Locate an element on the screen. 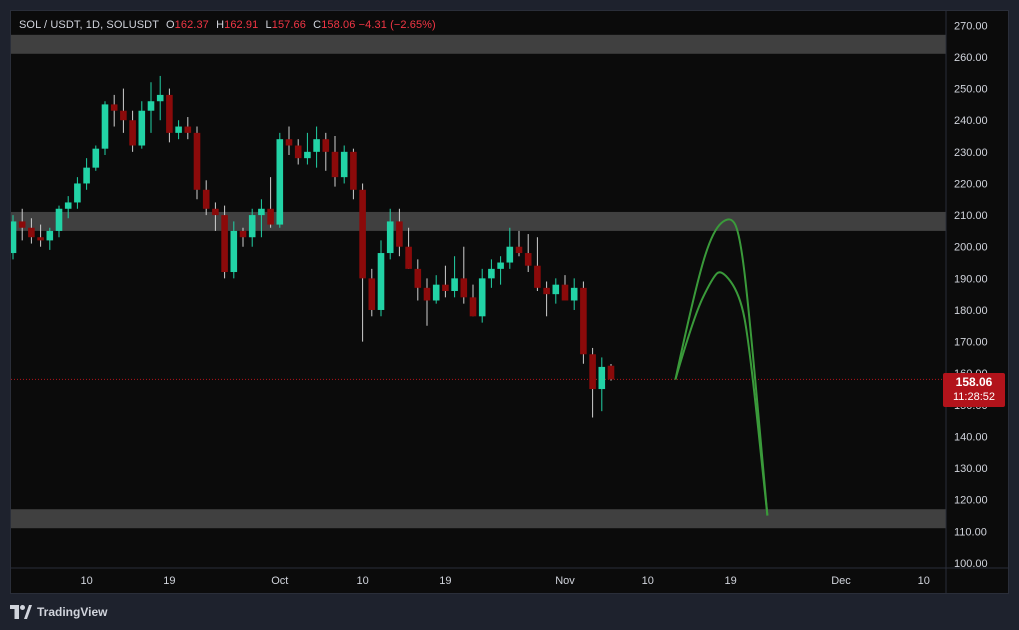 The width and height of the screenshot is (1019, 630). tradingview-branding: TradingView is located at coordinates (58, 612).